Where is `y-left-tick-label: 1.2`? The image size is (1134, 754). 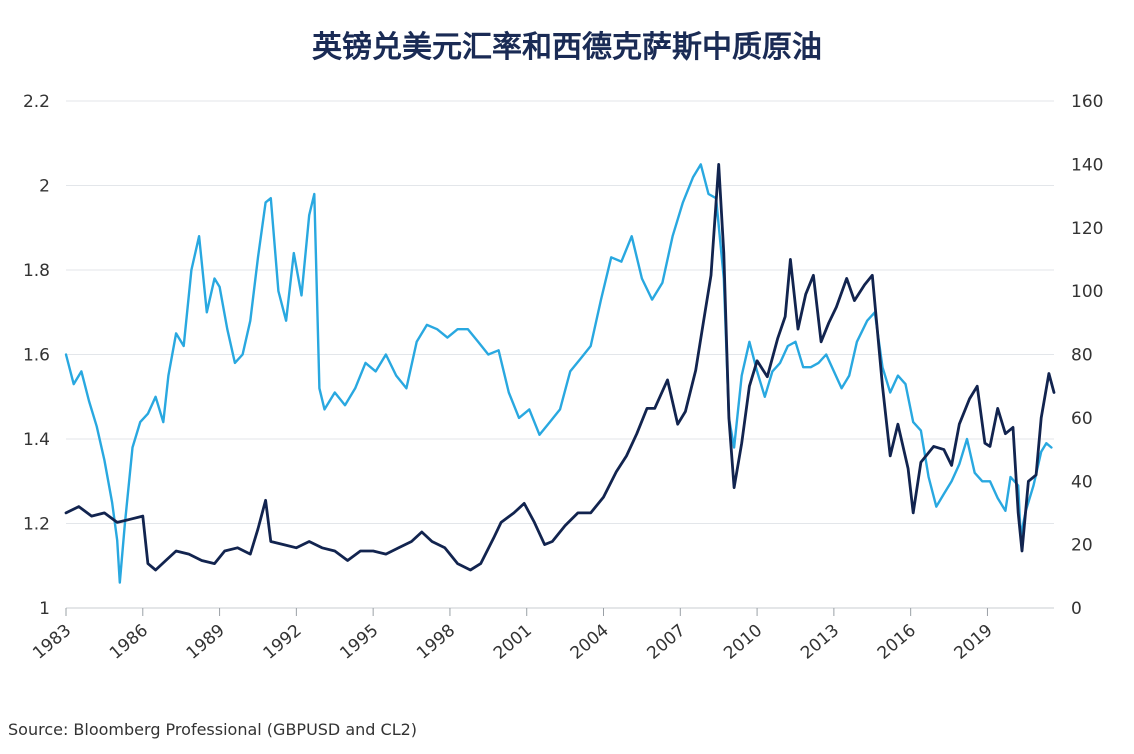 y-left-tick-label: 1.2 is located at coordinates (36, 525).